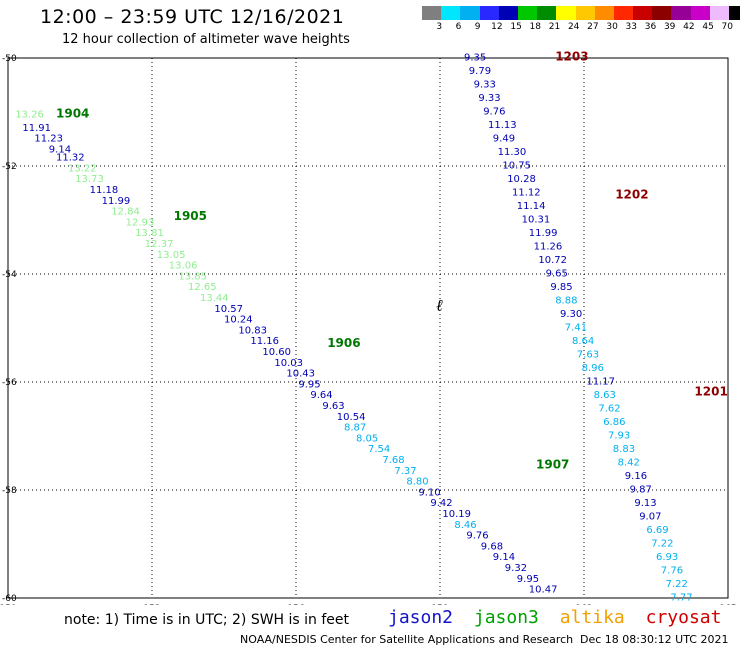 The image size is (740, 650). I want to click on wave-height-label: 13.22, so click(82, 168).